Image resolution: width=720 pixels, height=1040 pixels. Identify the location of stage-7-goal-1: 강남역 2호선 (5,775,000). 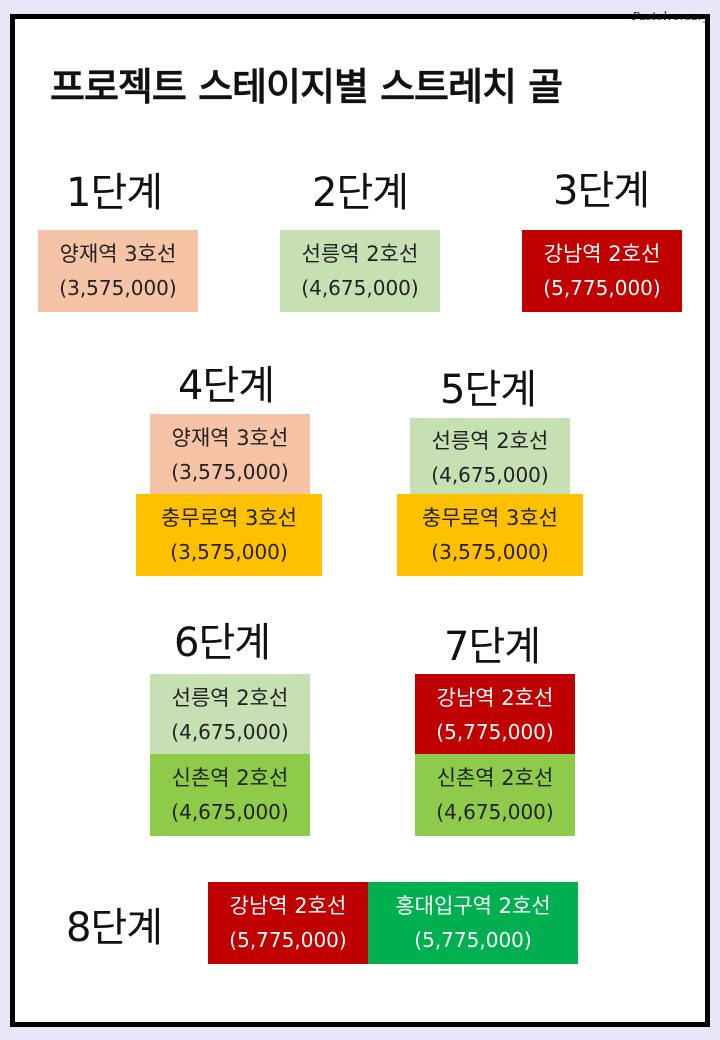
(495, 715).